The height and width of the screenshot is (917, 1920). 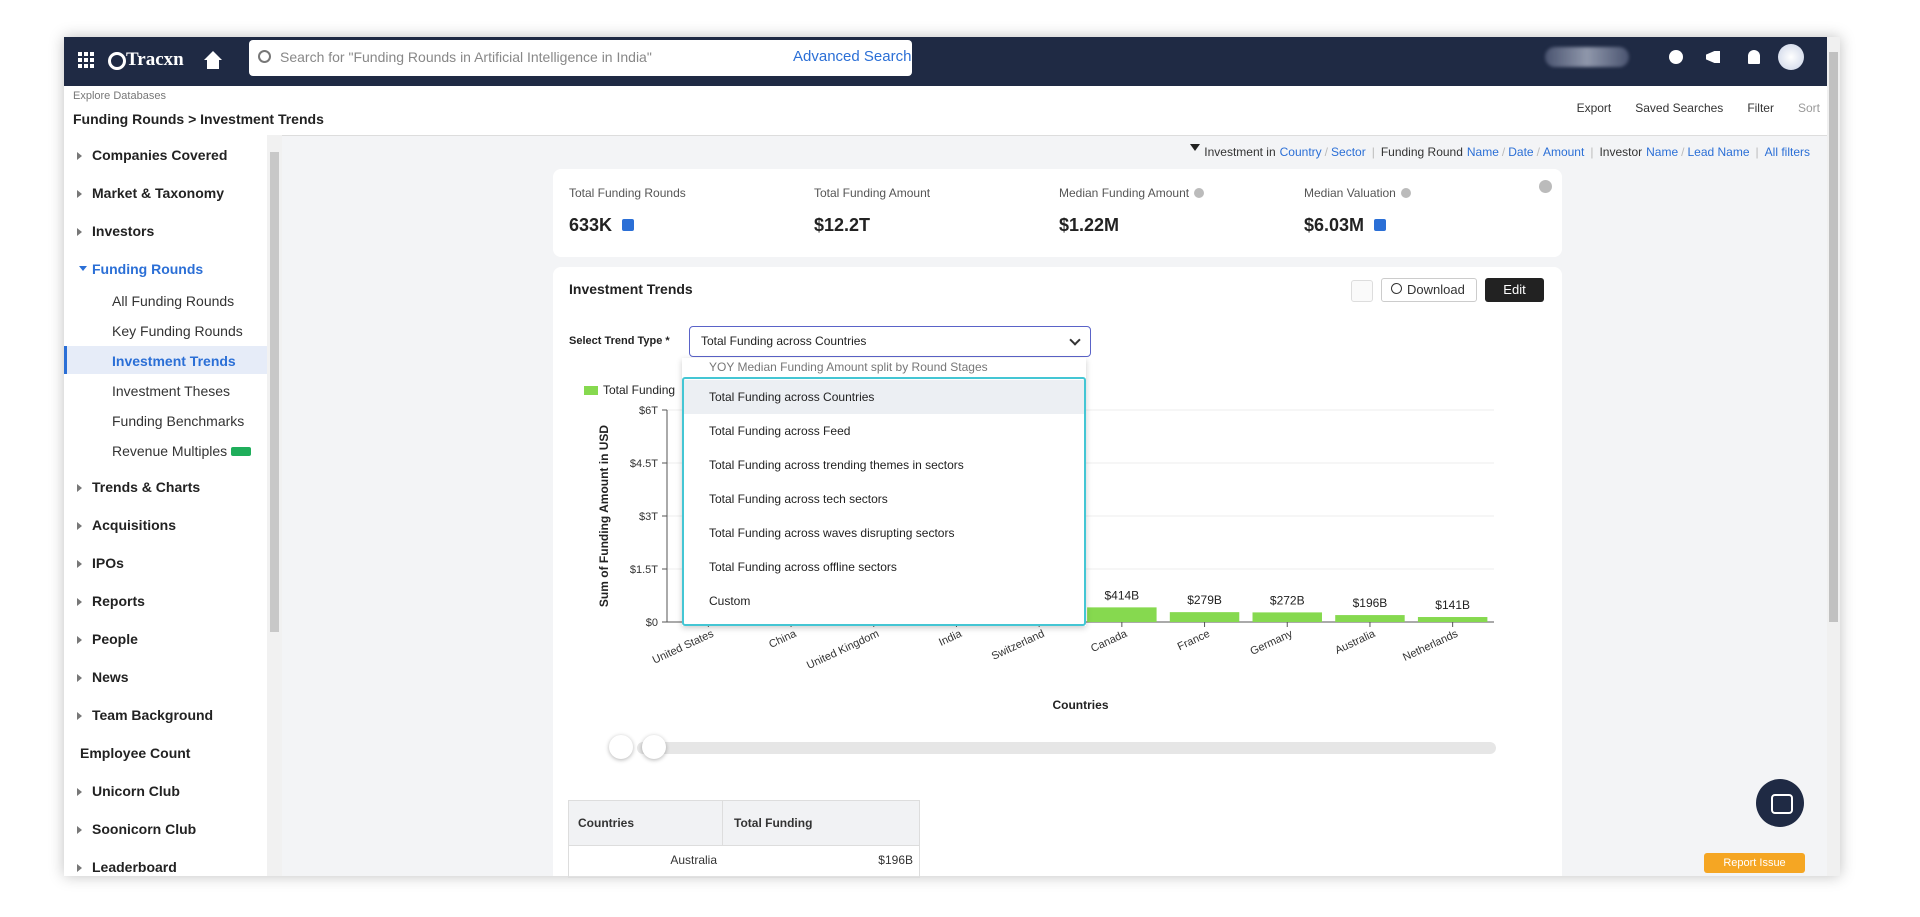 I want to click on sidebar-item: Companies Covered, so click(x=160, y=155).